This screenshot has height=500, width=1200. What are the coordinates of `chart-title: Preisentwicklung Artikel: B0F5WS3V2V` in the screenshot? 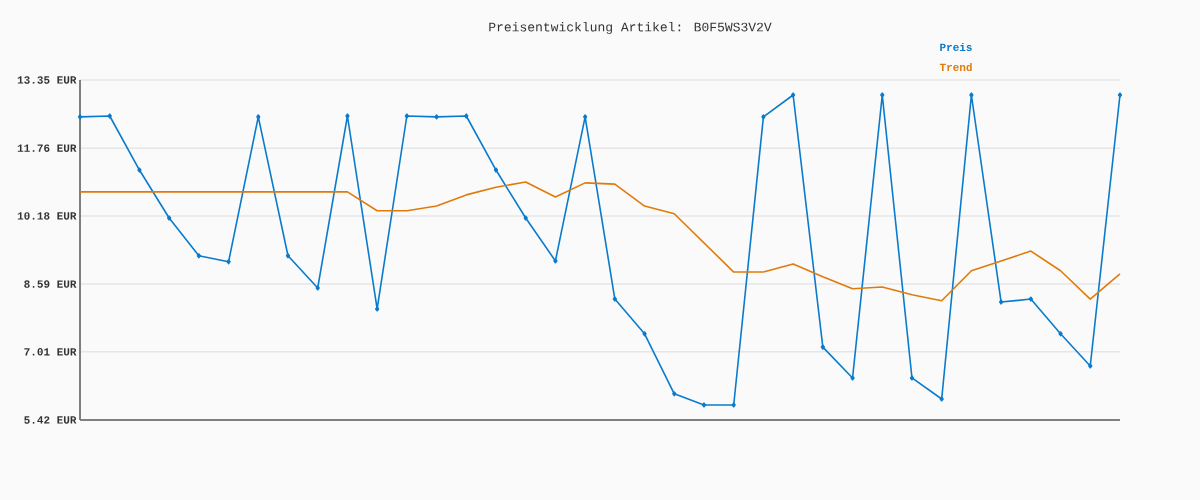 It's located at (630, 28).